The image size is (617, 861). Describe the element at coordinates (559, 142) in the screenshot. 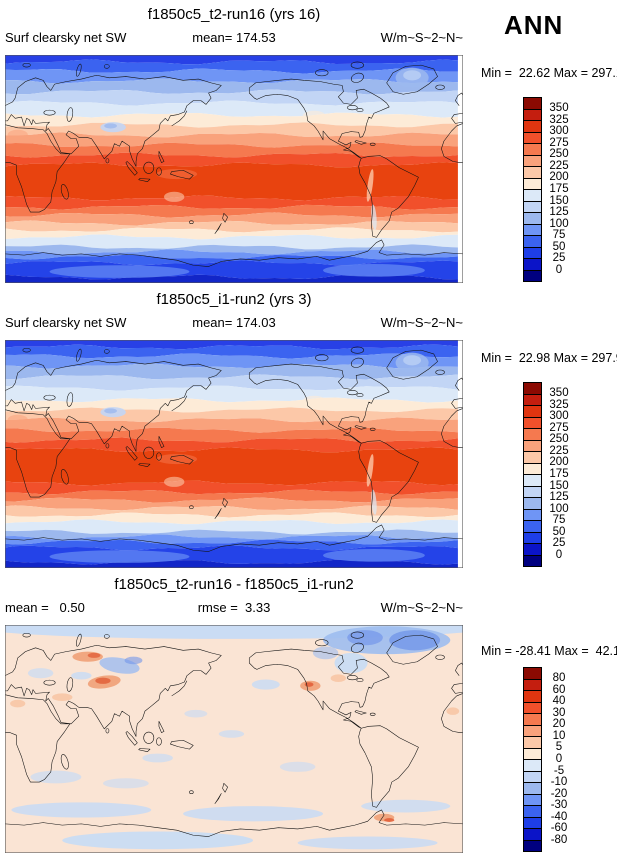

I see `colorbar-label: 275` at that location.